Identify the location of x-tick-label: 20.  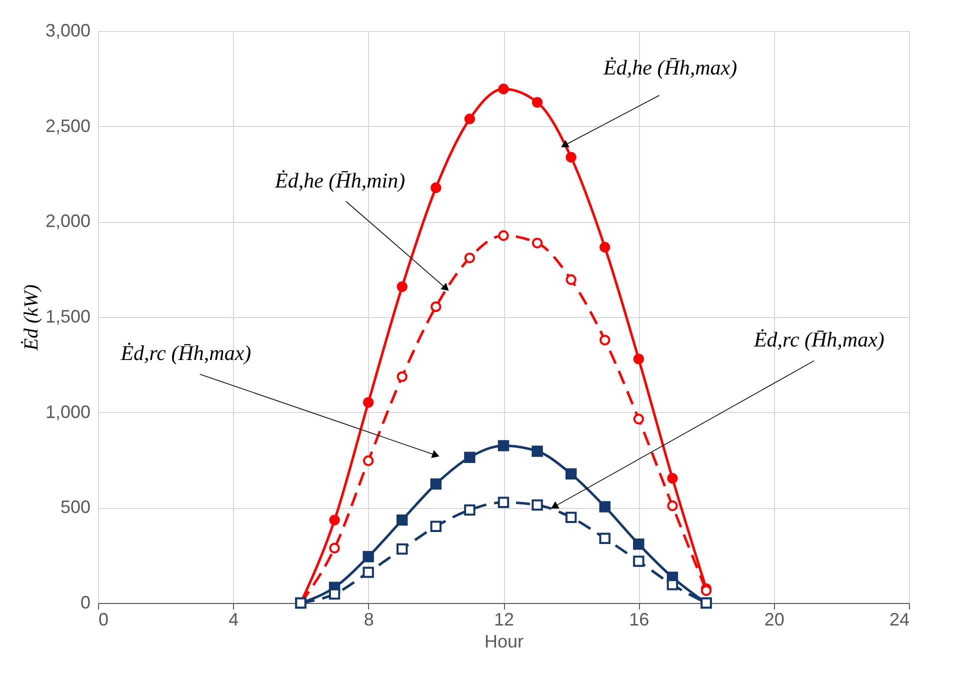
(774, 620).